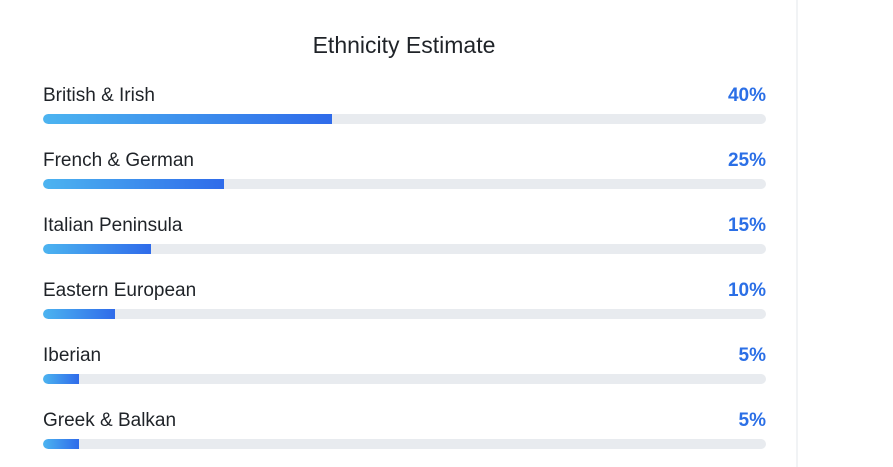 Image resolution: width=893 pixels, height=467 pixels. Describe the element at coordinates (746, 95) in the screenshot. I see `region-percent: 40%` at that location.